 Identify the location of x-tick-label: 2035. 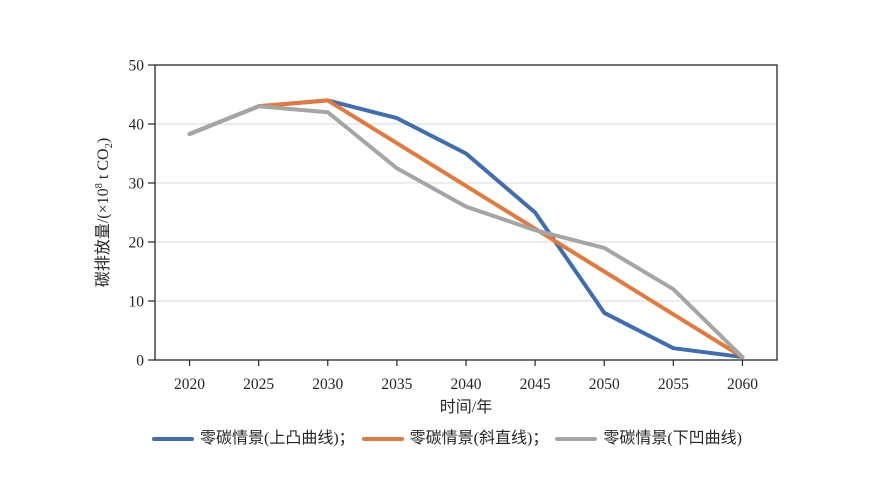
(396, 384).